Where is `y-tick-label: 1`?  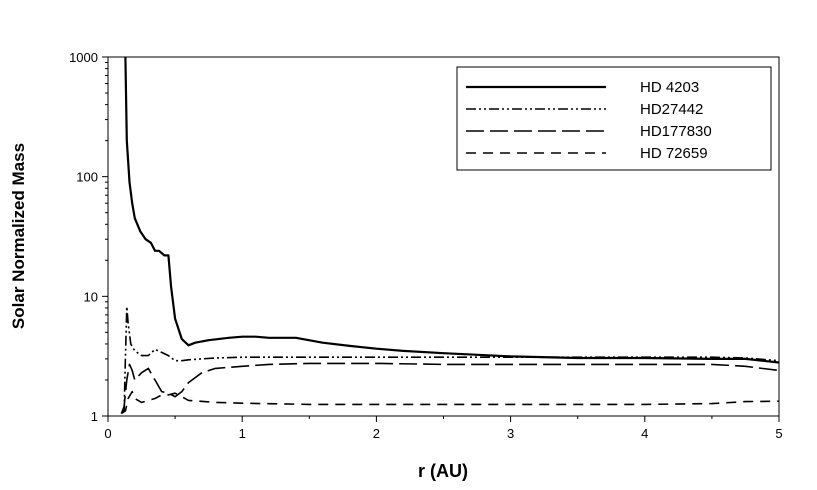 y-tick-label: 1 is located at coordinates (94, 416).